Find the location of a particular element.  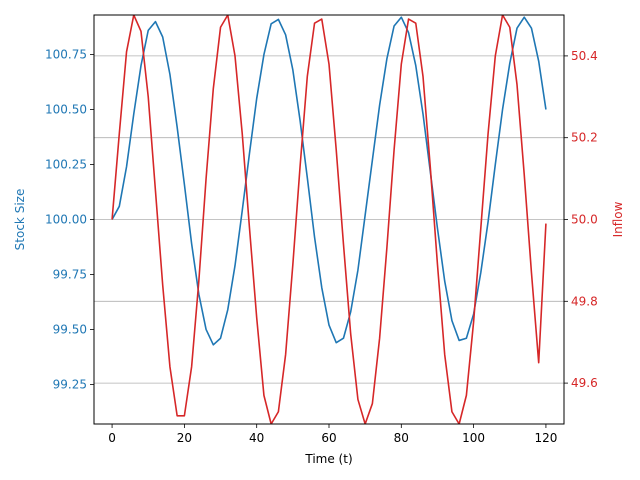

x-tick-label: 0 is located at coordinates (112, 438).